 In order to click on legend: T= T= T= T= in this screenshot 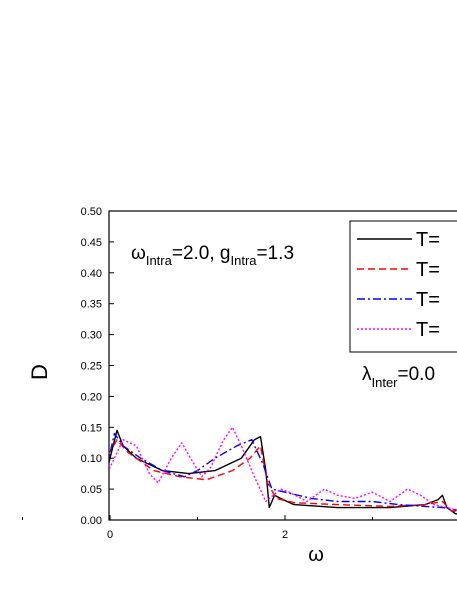, I will do `click(403, 286)`.